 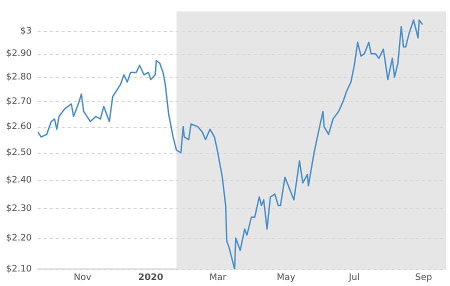 I want to click on y-tick-label: $2.20, so click(x=19, y=238).